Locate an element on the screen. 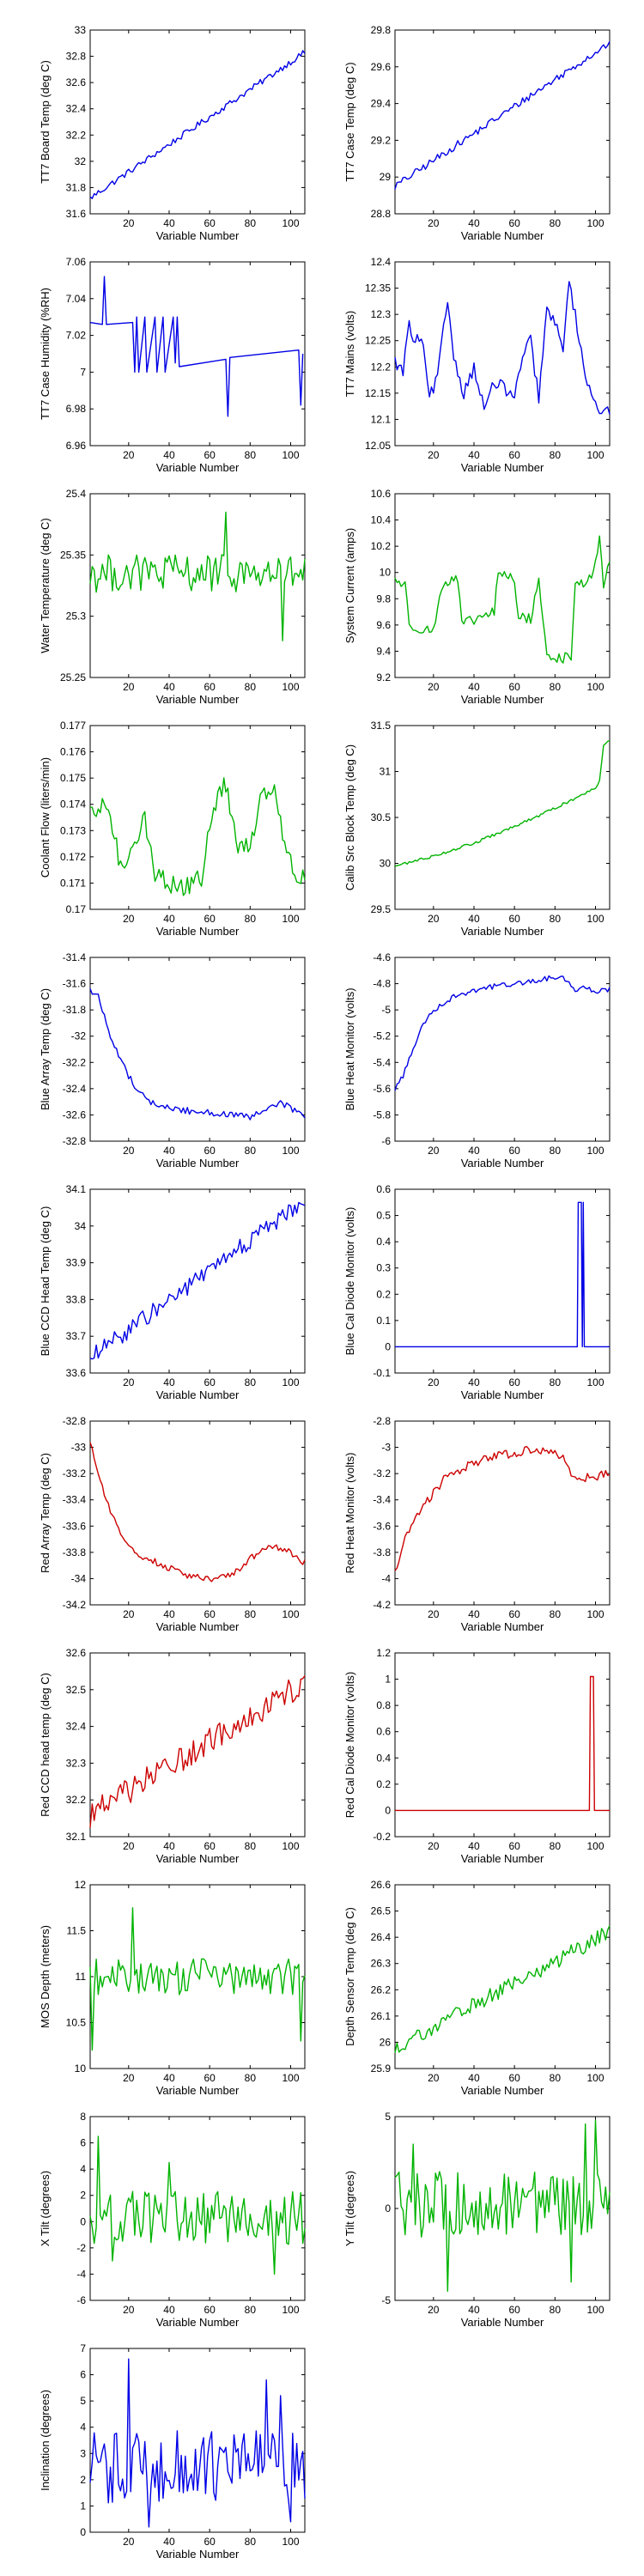 Image resolution: width=644 pixels, height=2576 pixels. y-tick-label: -33.2 is located at coordinates (75, 1473).